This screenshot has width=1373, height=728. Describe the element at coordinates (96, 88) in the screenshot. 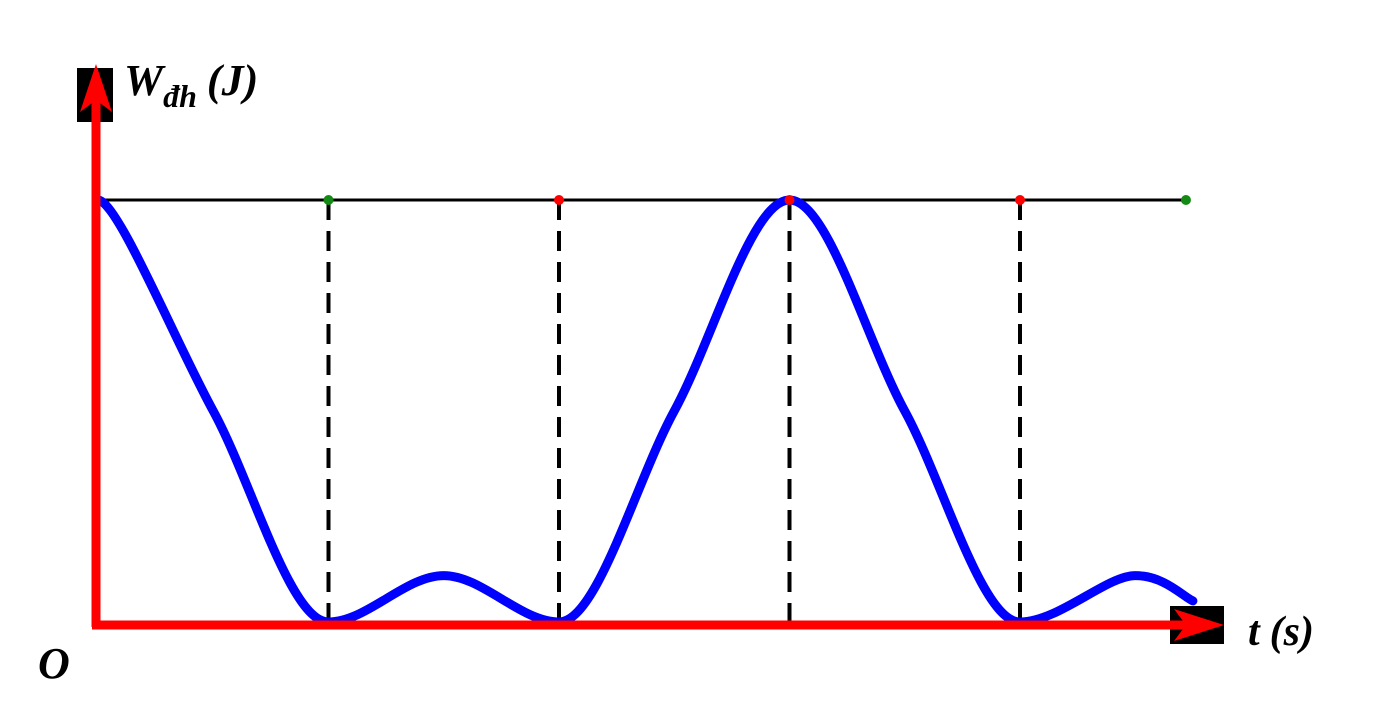

I see `y-axis-arrowhead` at that location.